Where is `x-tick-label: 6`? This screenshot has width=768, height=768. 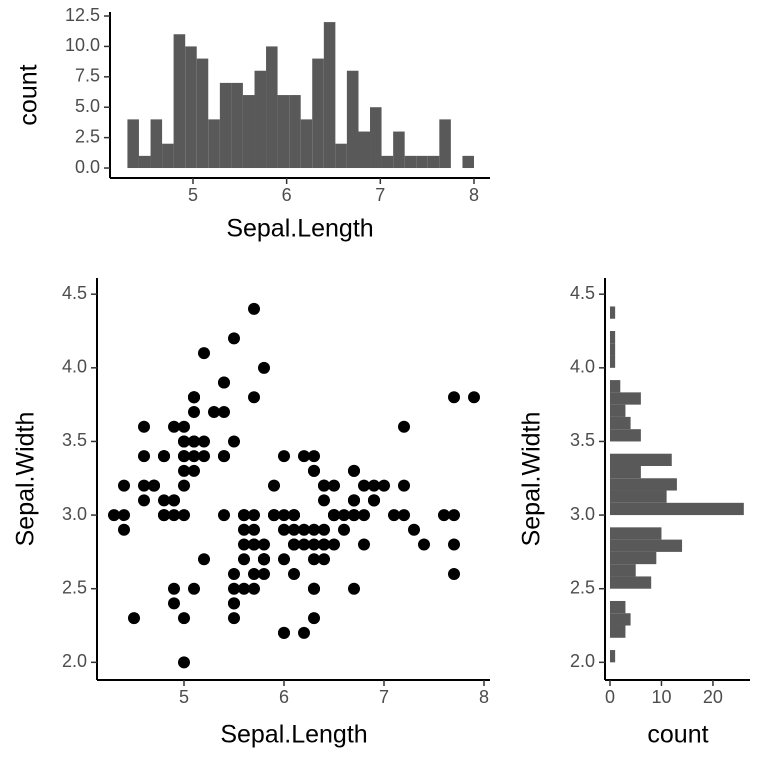
x-tick-label: 6 is located at coordinates (287, 195).